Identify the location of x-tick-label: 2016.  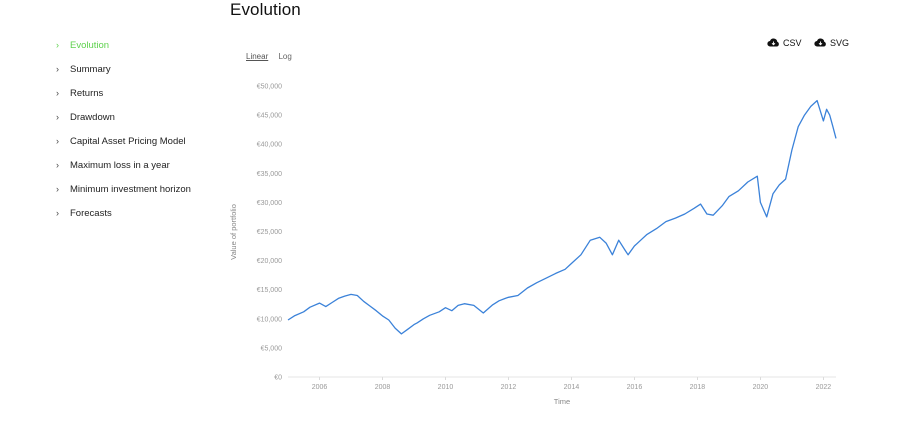
(635, 387).